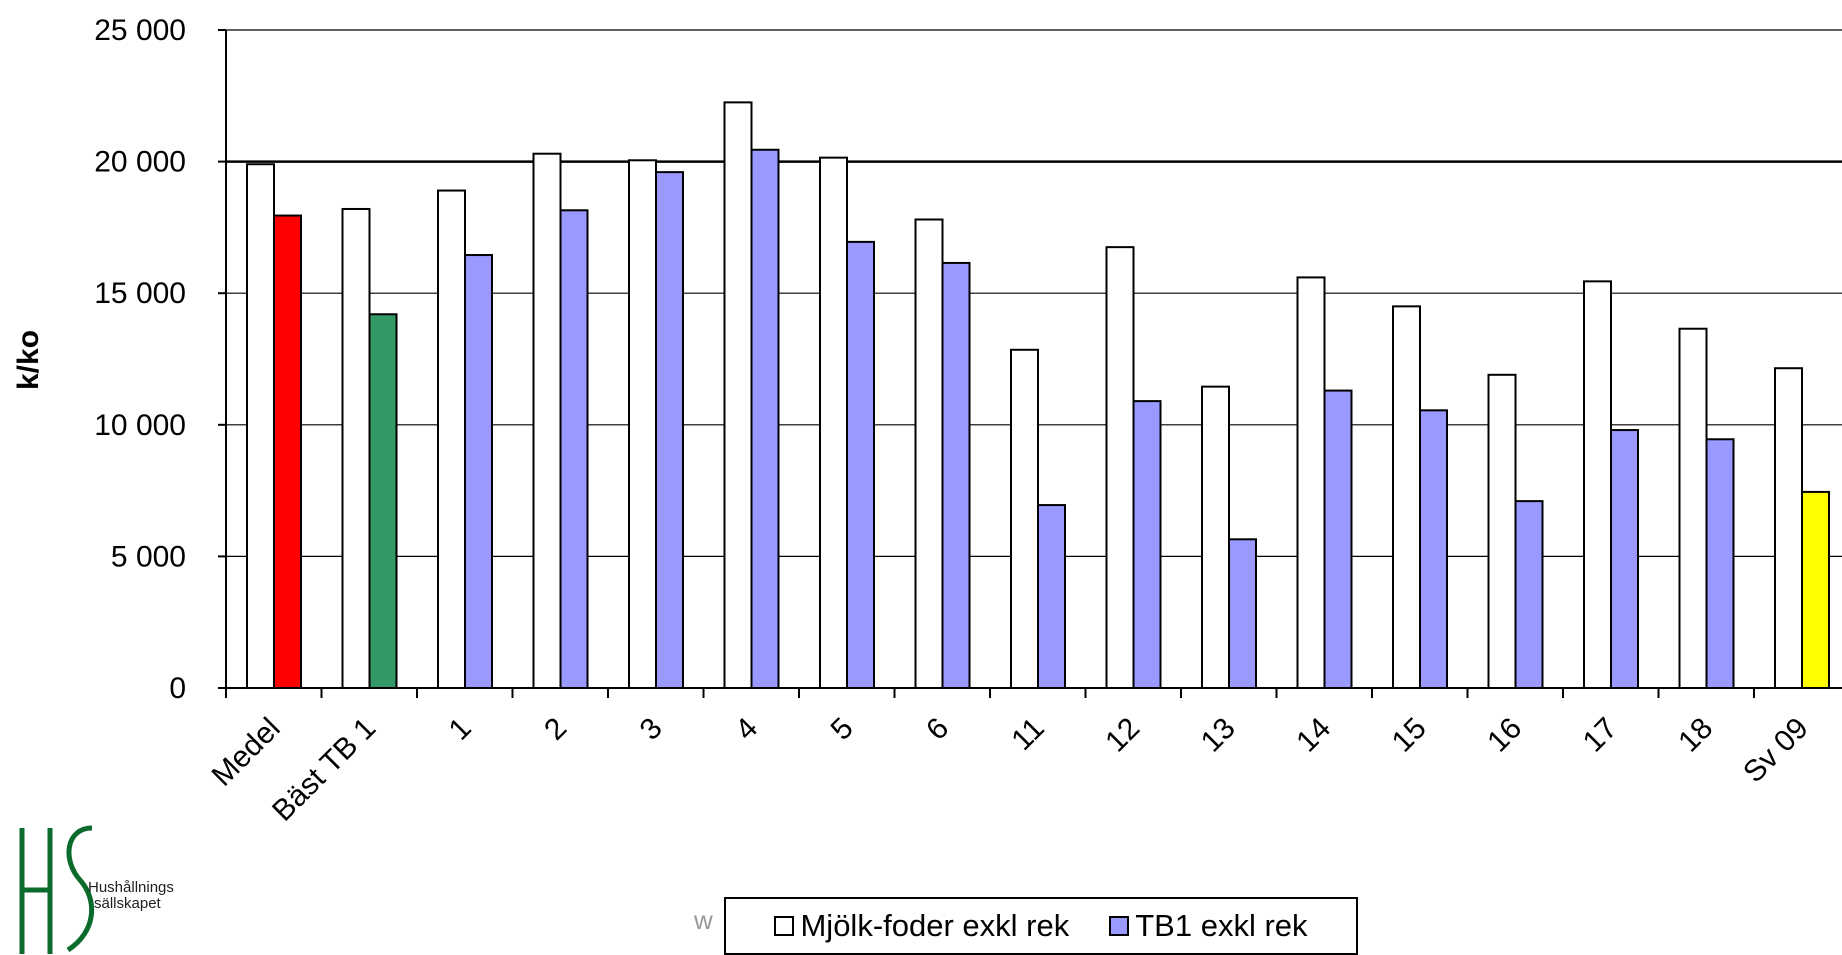 This screenshot has height=955, width=1842. What do you see at coordinates (140, 162) in the screenshot?
I see `y-tick-label: 20 000` at bounding box center [140, 162].